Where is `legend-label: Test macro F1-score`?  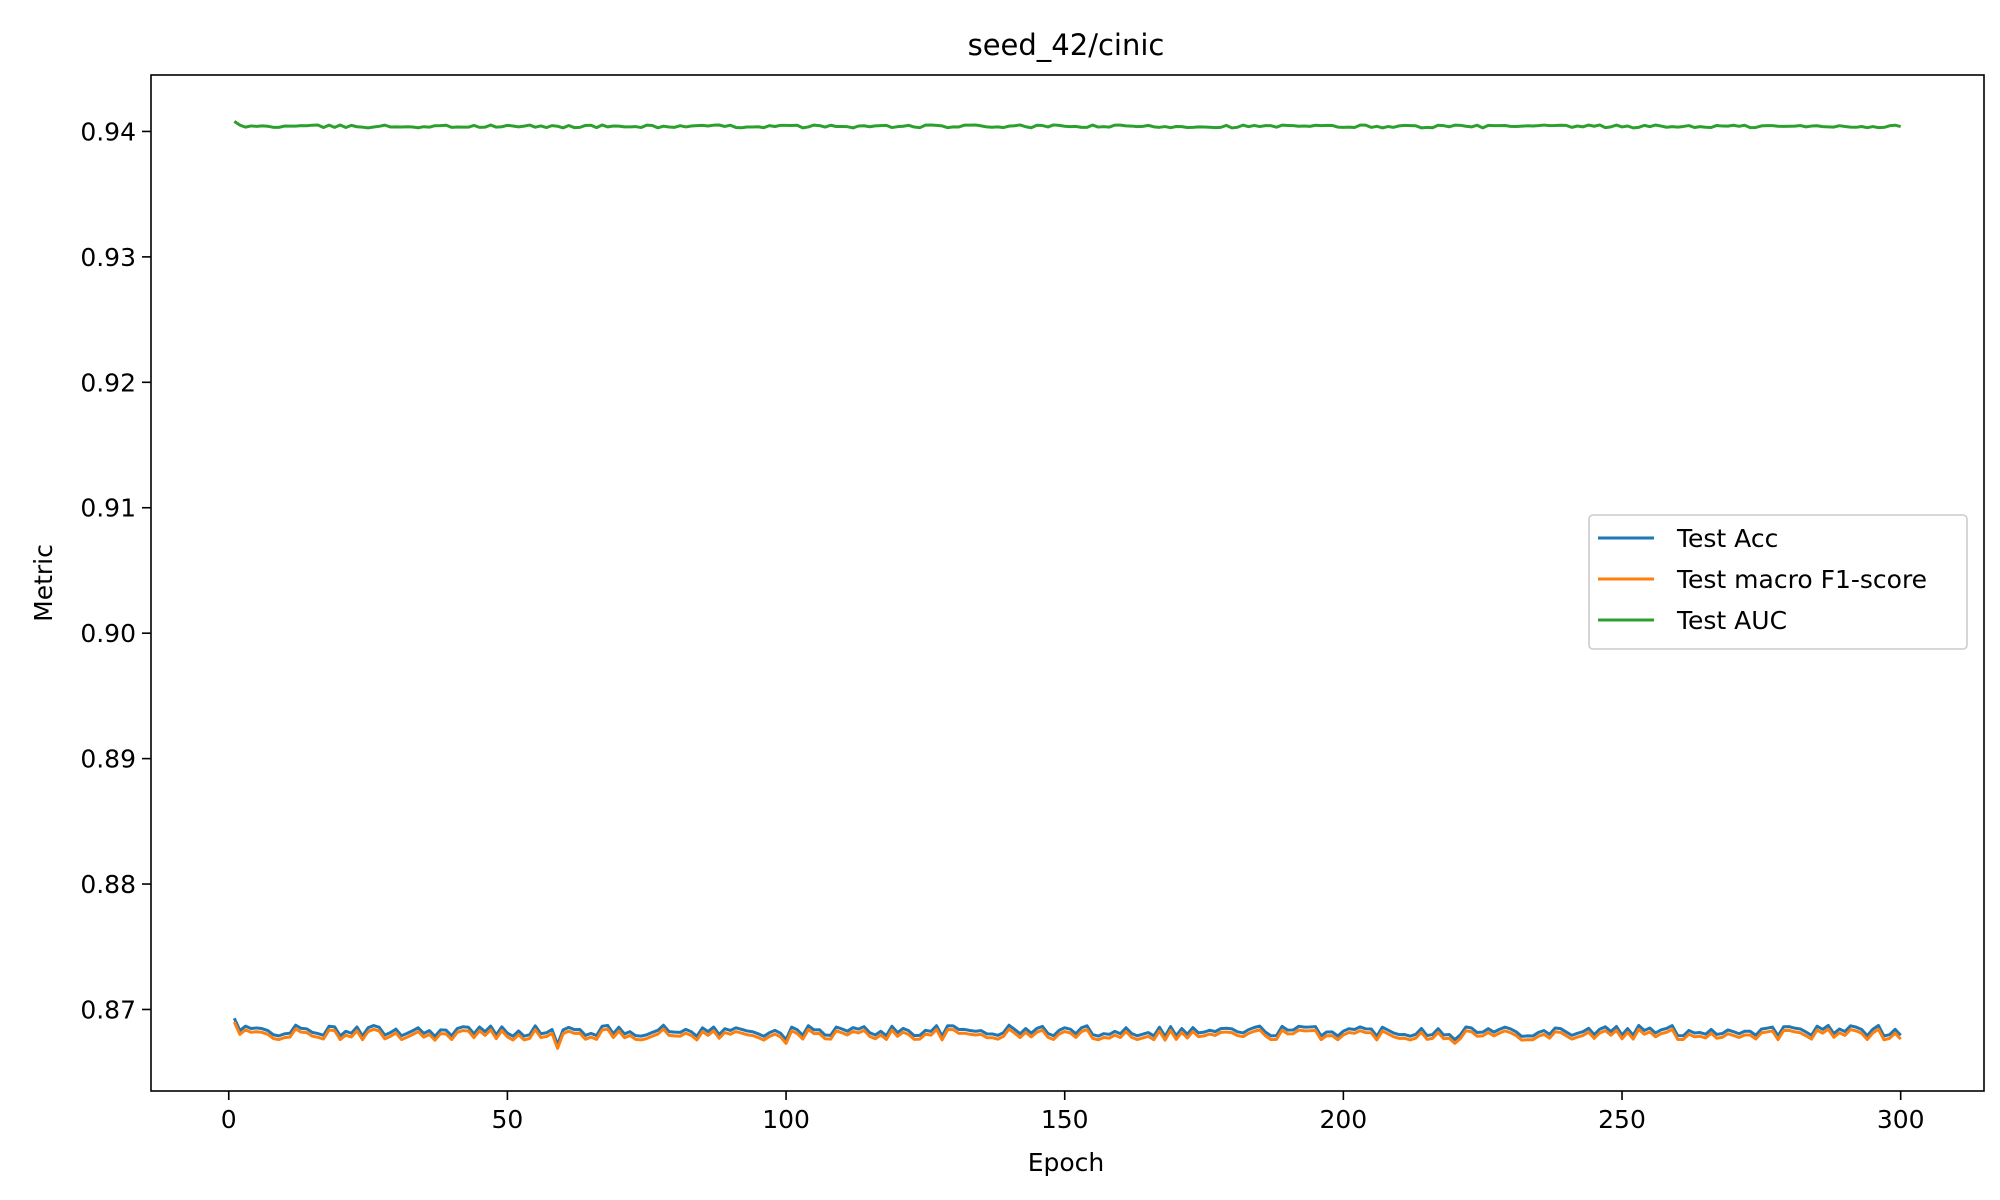 legend-label: Test macro F1-score is located at coordinates (1801, 579).